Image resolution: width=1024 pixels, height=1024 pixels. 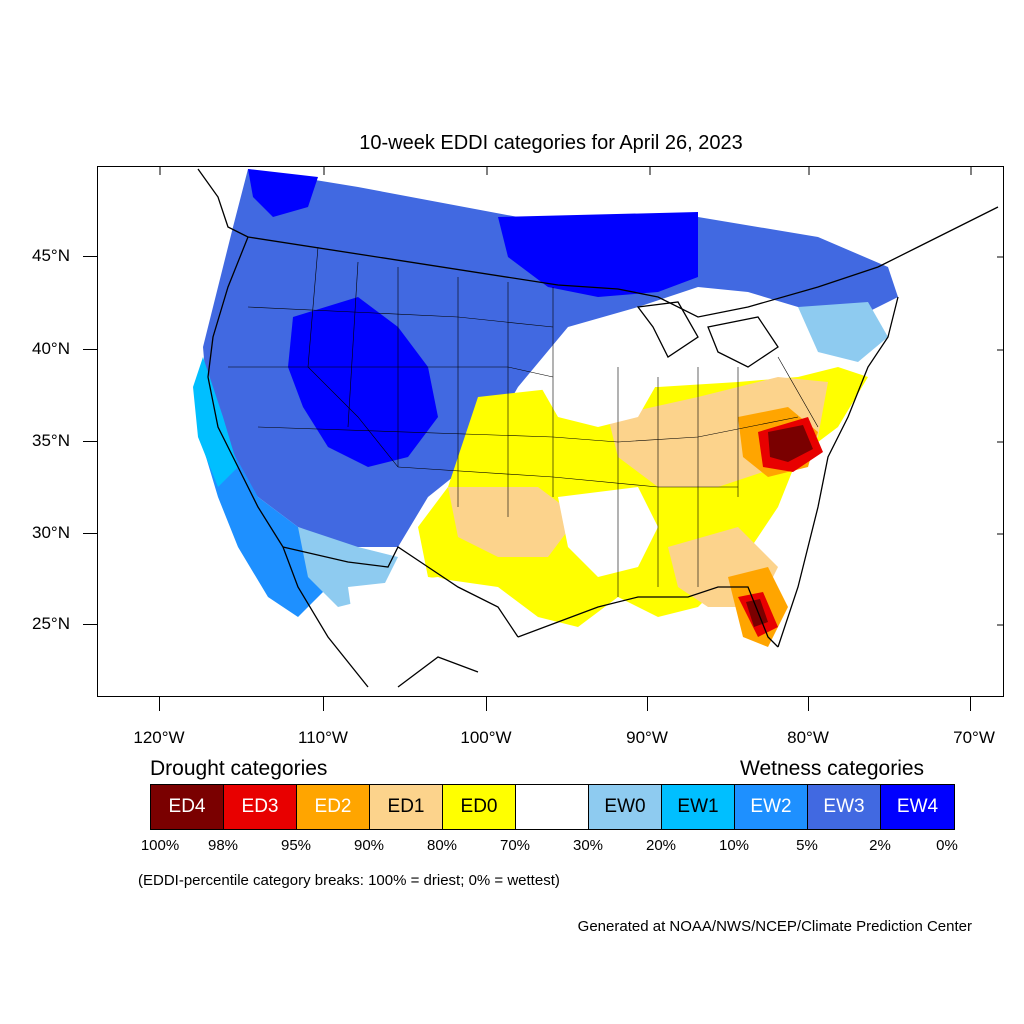 I want to click on lon-label-80: 80°W, so click(x=808, y=737).